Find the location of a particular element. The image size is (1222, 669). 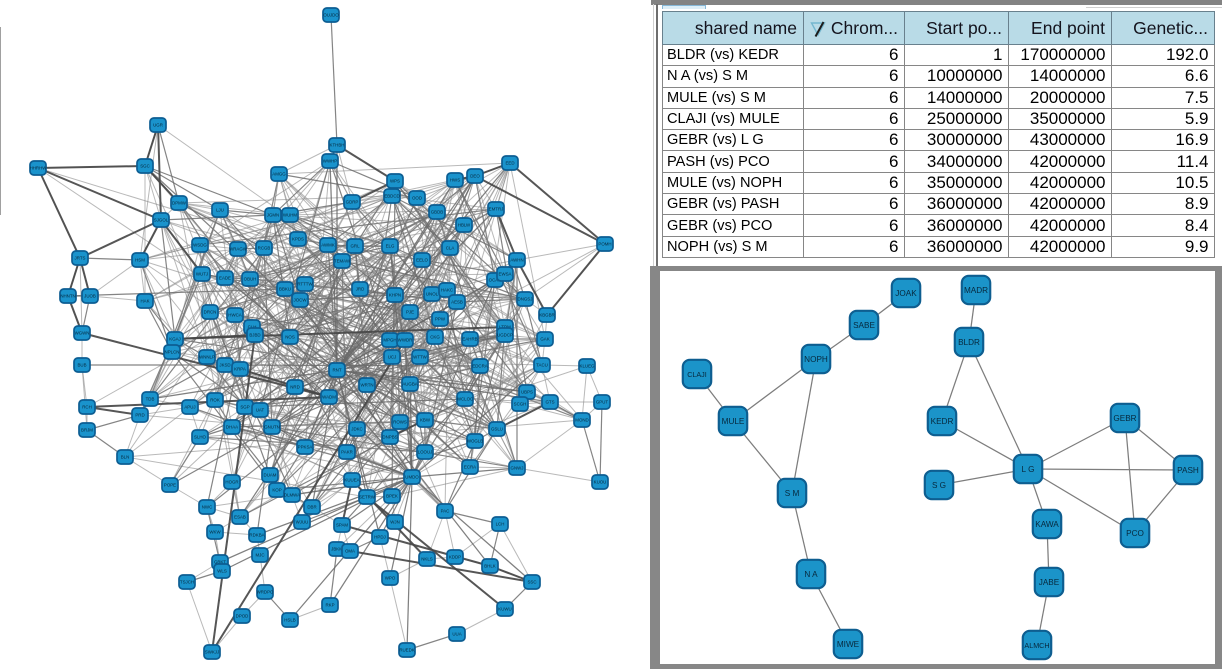

svg-text: HAK is located at coordinates (144, 301).